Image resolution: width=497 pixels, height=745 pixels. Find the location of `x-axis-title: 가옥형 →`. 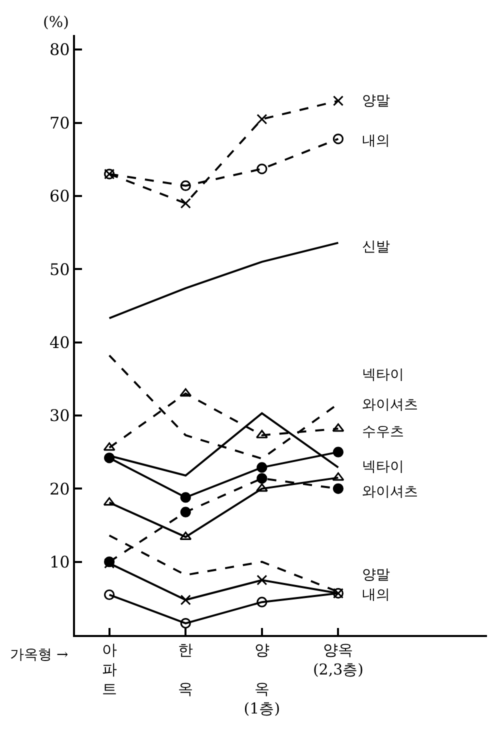

x-axis-title: 가옥형 → is located at coordinates (39, 655).